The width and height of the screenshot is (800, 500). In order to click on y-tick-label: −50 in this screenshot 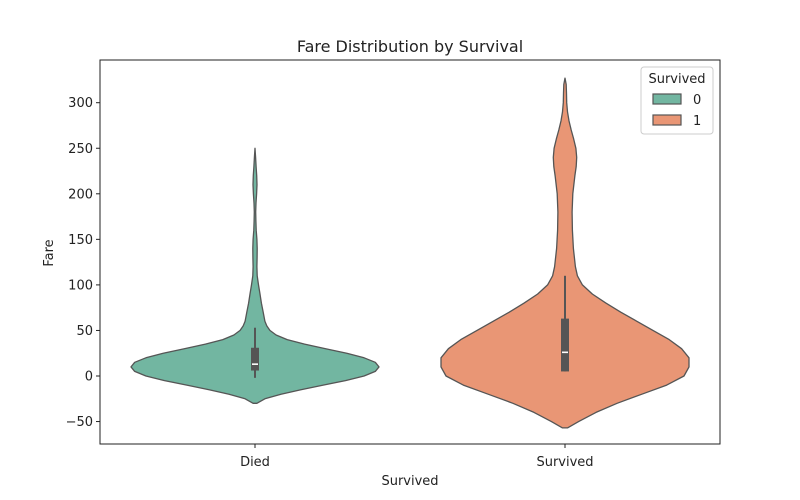, I will do `click(79, 422)`.